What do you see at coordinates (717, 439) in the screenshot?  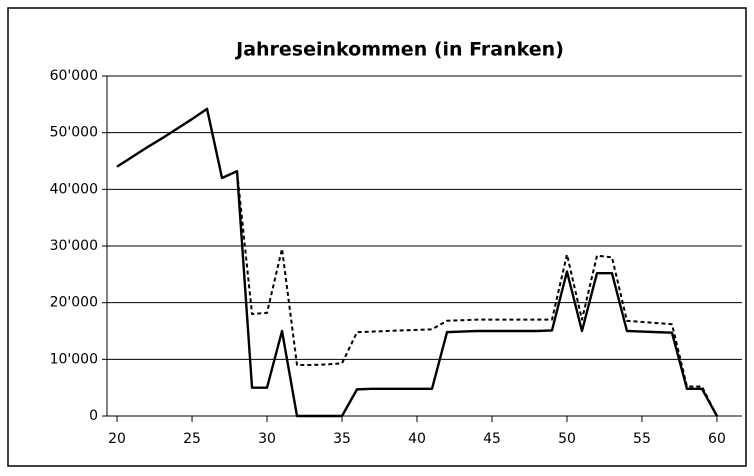 I see `x-tick-label: 60` at bounding box center [717, 439].